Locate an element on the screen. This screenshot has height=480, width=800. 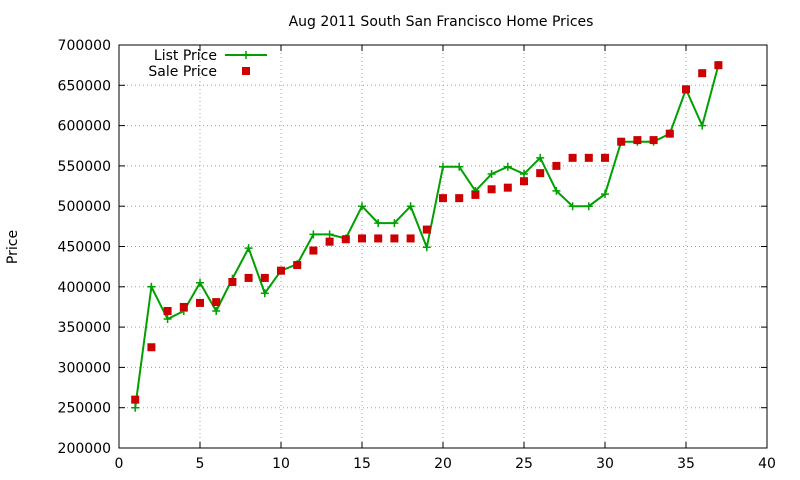
chart-title: Aug 2011 South San Francisco Home Prices is located at coordinates (441, 22).